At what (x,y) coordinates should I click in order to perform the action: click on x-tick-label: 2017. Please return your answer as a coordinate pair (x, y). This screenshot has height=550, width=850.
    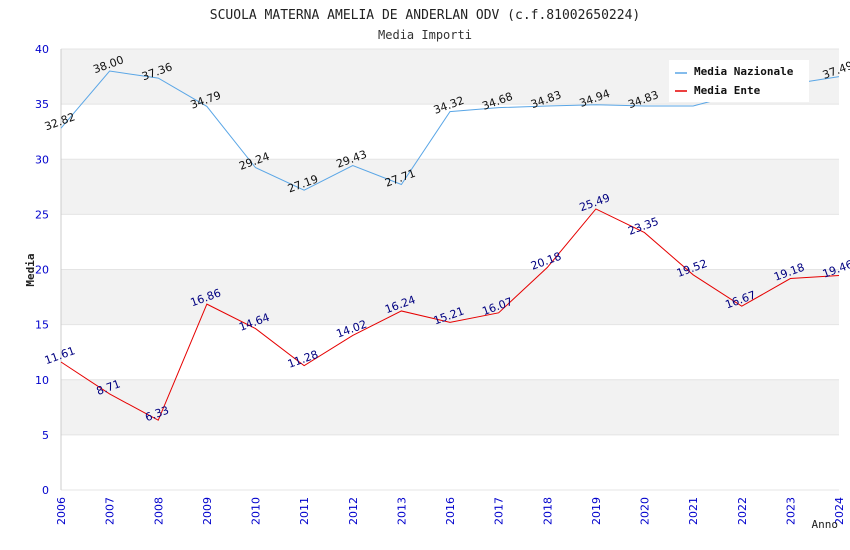
    Looking at the image, I should click on (499, 511).